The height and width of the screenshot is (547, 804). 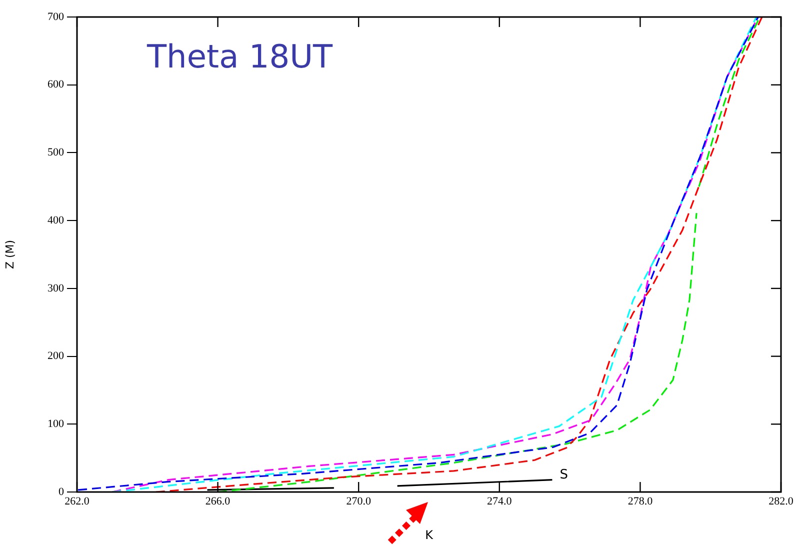 I want to click on annotation: S, so click(x=564, y=474).